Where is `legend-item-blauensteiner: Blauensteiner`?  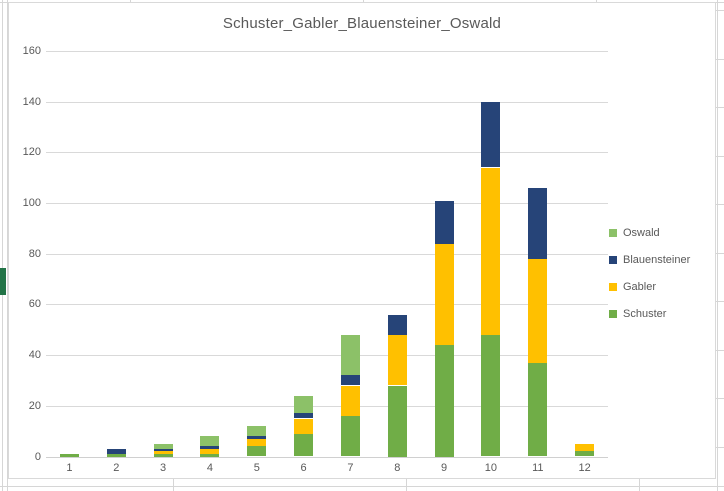
legend-item-blauensteiner: Blauensteiner is located at coordinates (661, 259).